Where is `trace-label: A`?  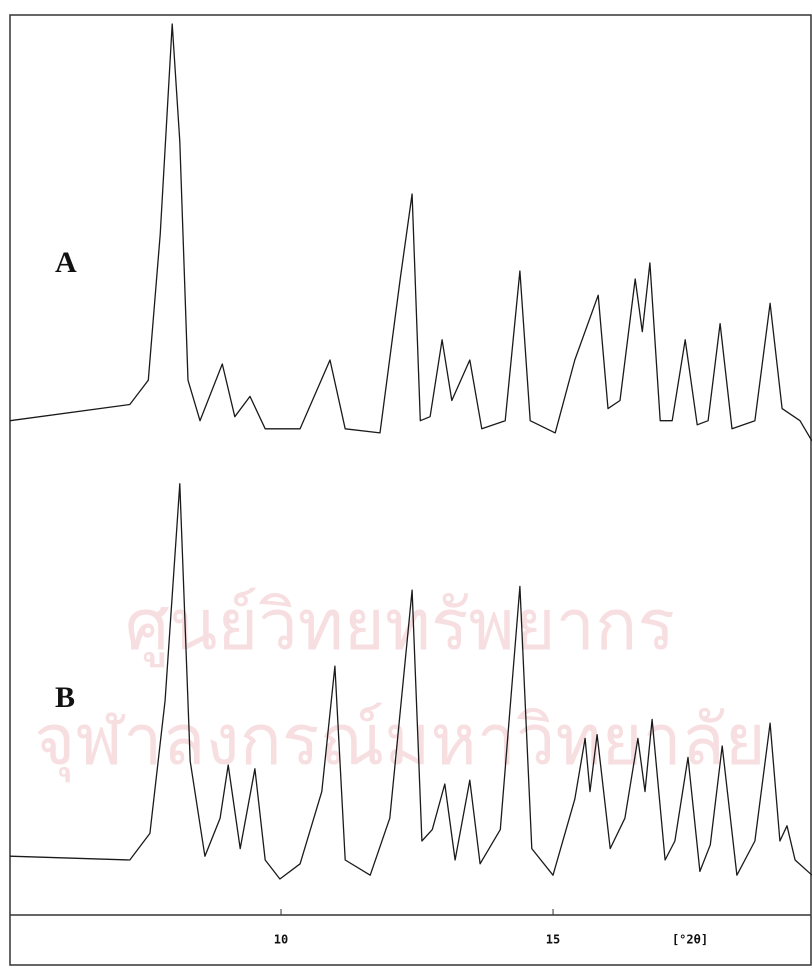
trace-label: A is located at coordinates (66, 262).